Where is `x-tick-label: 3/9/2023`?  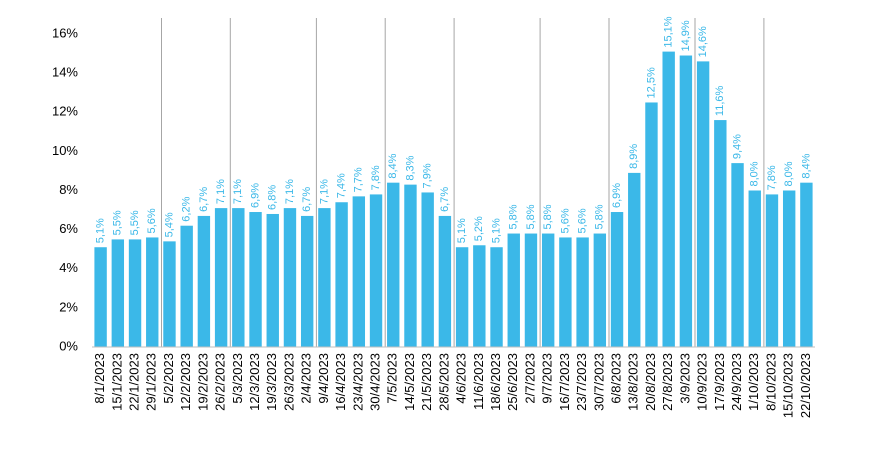
x-tick-label: 3/9/2023 is located at coordinates (684, 378).